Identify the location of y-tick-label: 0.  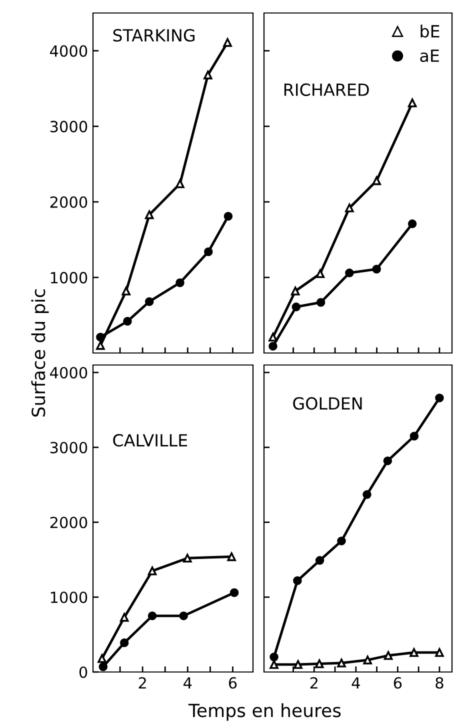
(83, 672).